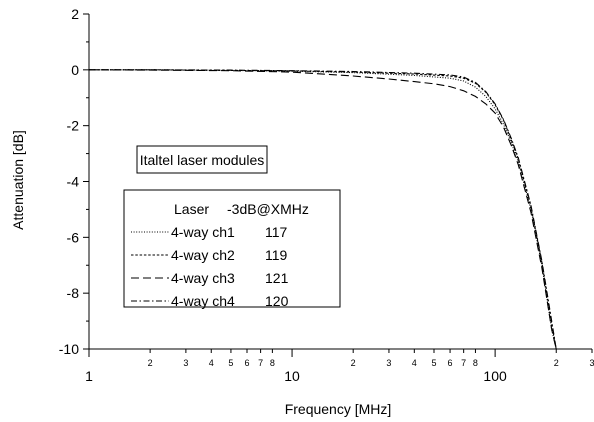  What do you see at coordinates (277, 301) in the screenshot?
I see `legend-series-value: 120` at bounding box center [277, 301].